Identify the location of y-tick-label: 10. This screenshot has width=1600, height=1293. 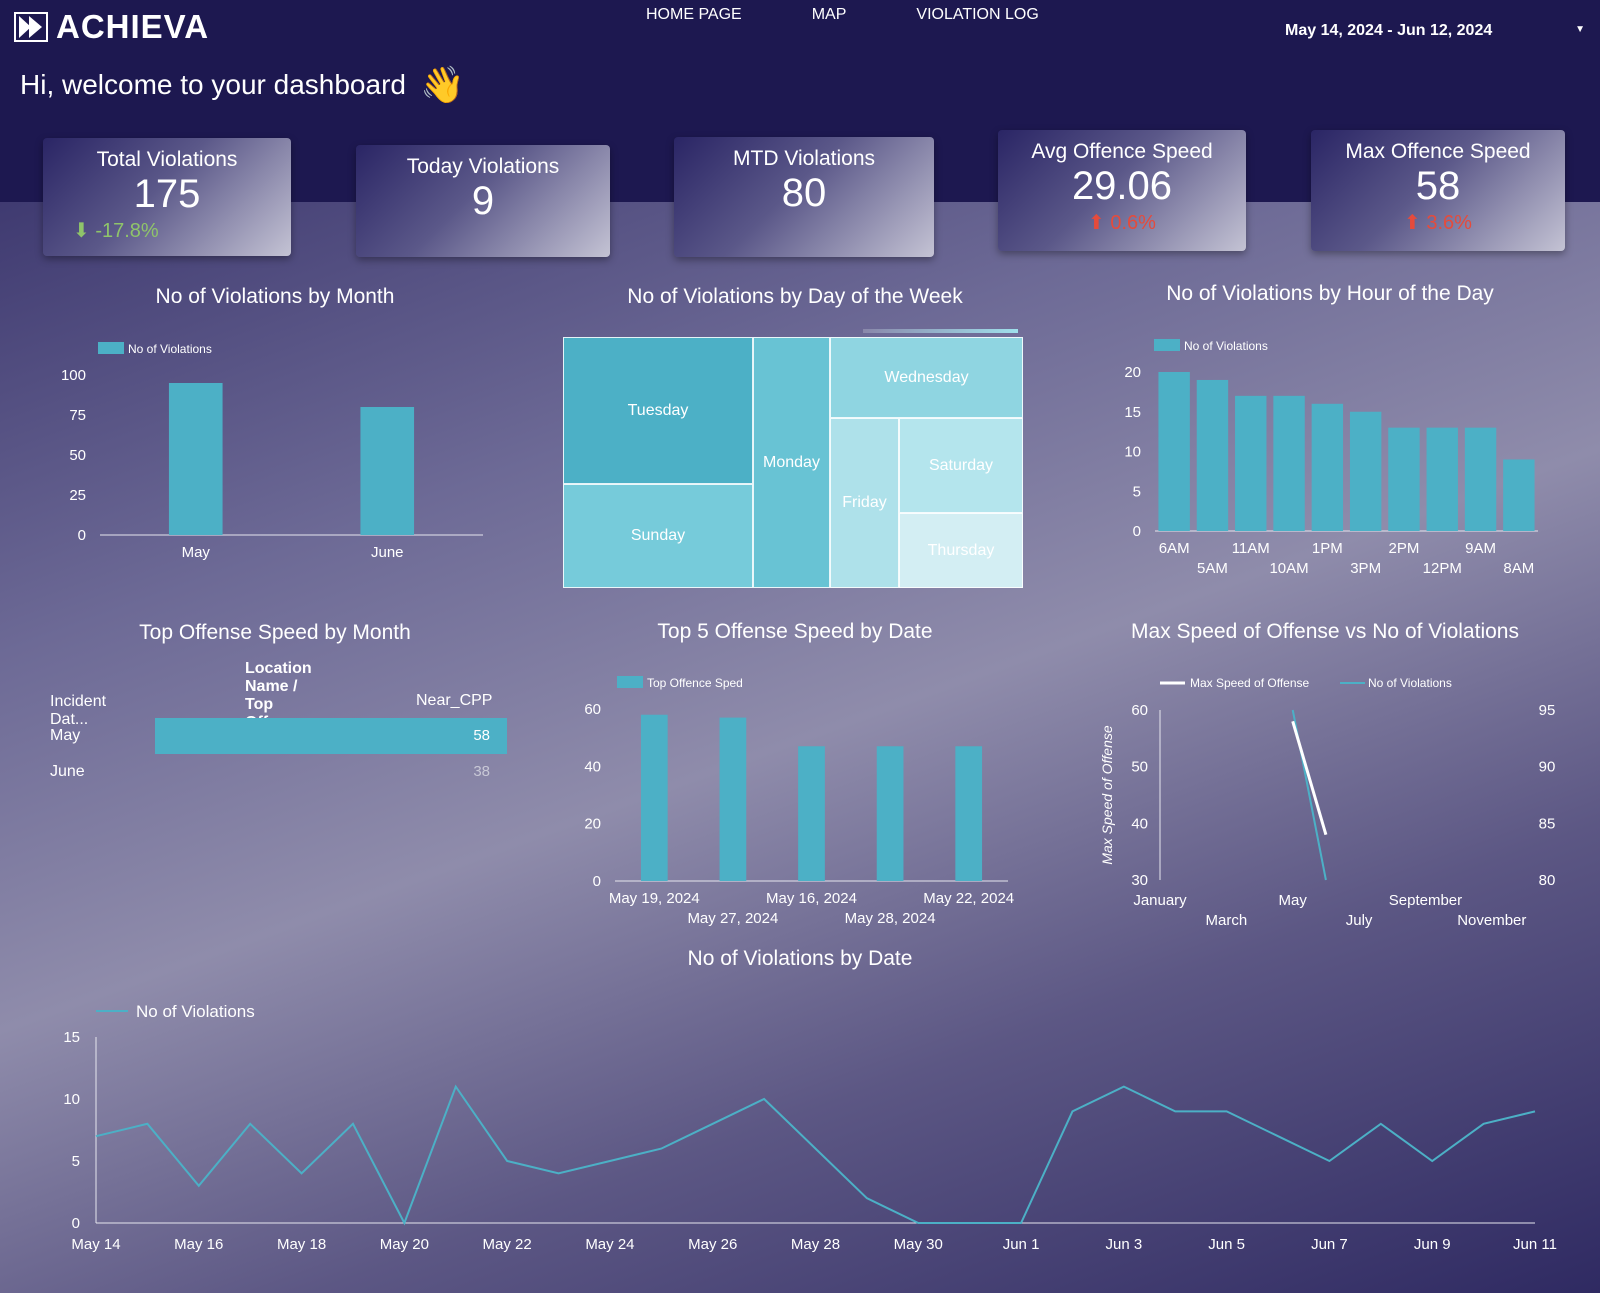
(1132, 452).